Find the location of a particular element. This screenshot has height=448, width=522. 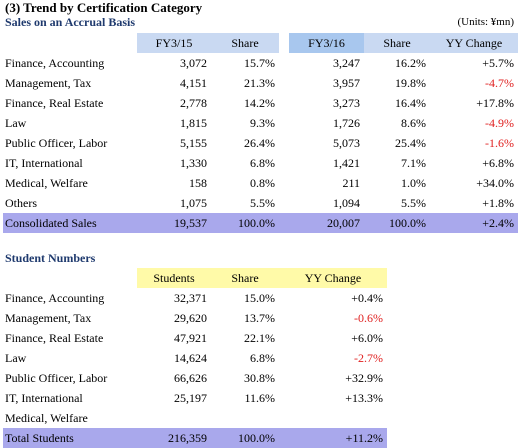

table-row: Medical, Welfare is located at coordinates (195, 418).